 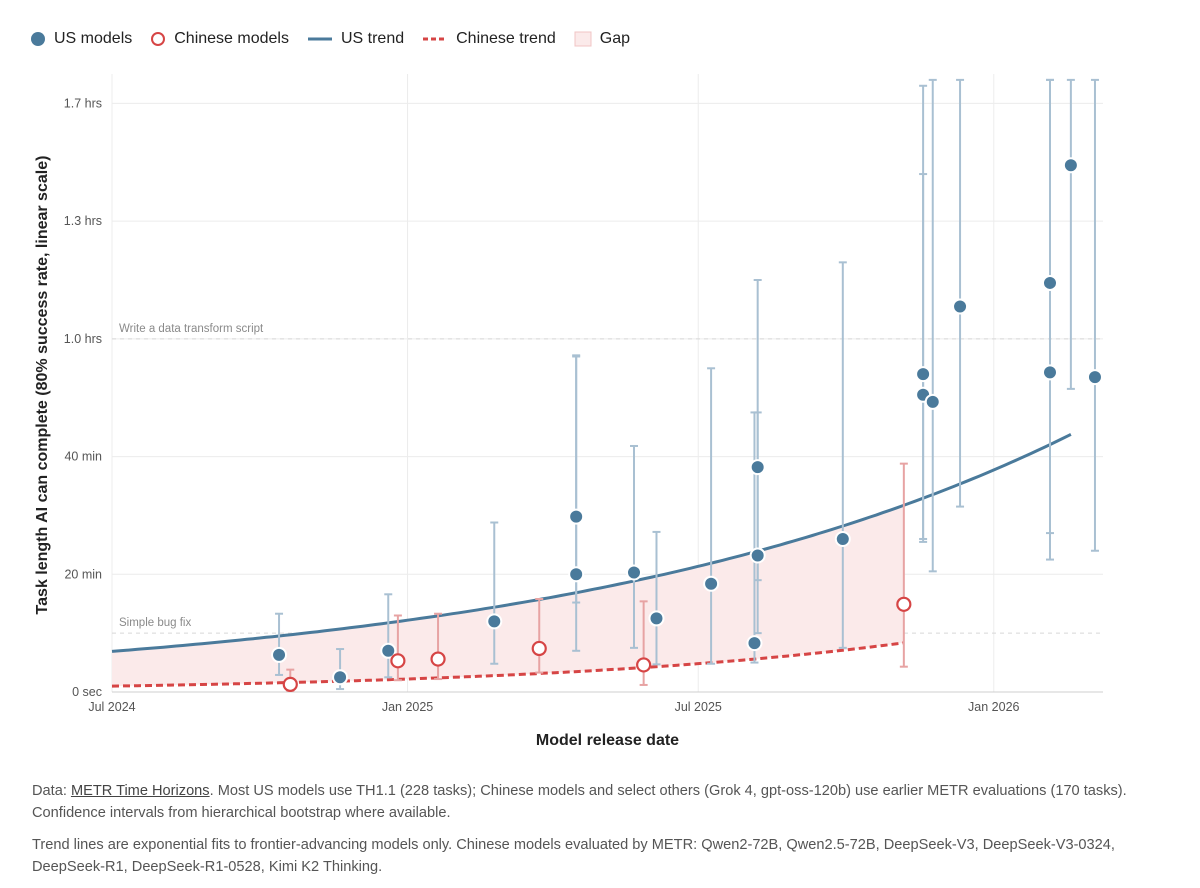 What do you see at coordinates (372, 38) in the screenshot?
I see `legend-label-us-trend: US trend` at bounding box center [372, 38].